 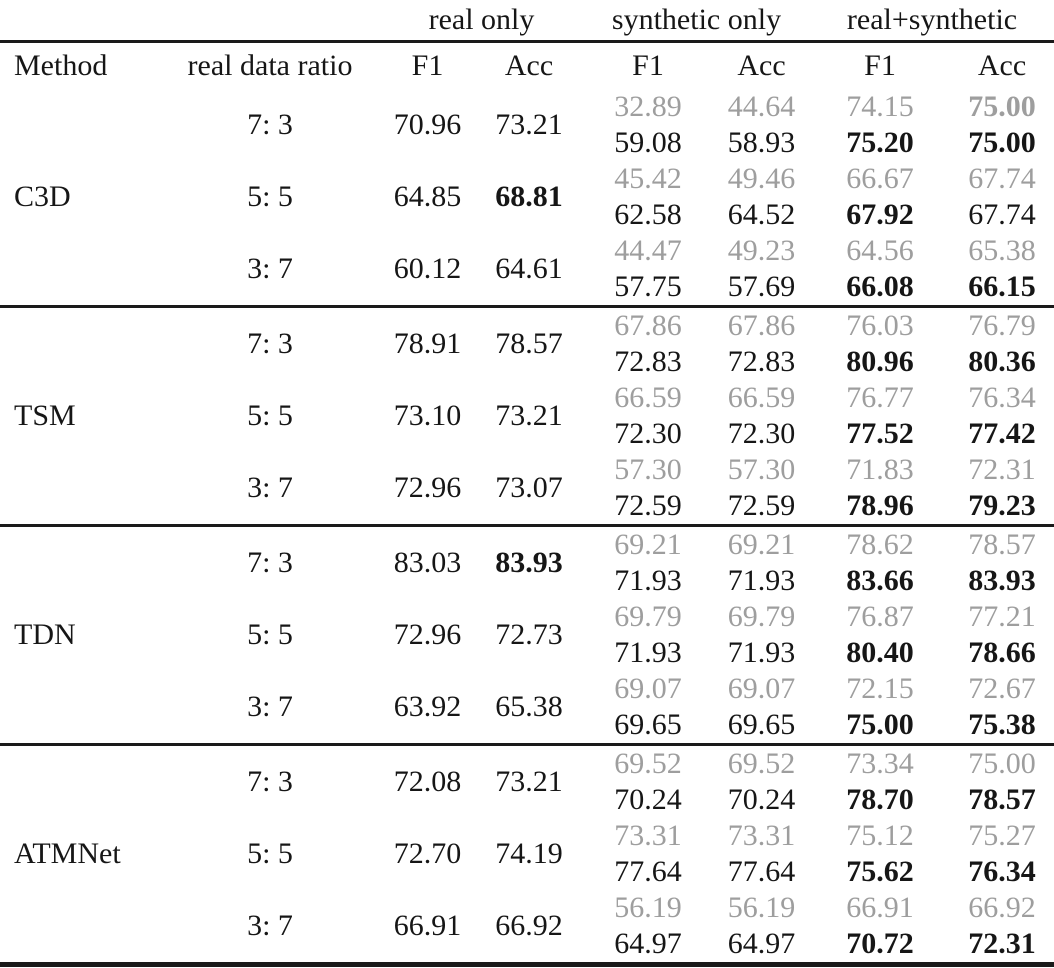 I want to click on real-plus-synthetic-f1-bottom-value: 80.96, so click(x=880, y=361).